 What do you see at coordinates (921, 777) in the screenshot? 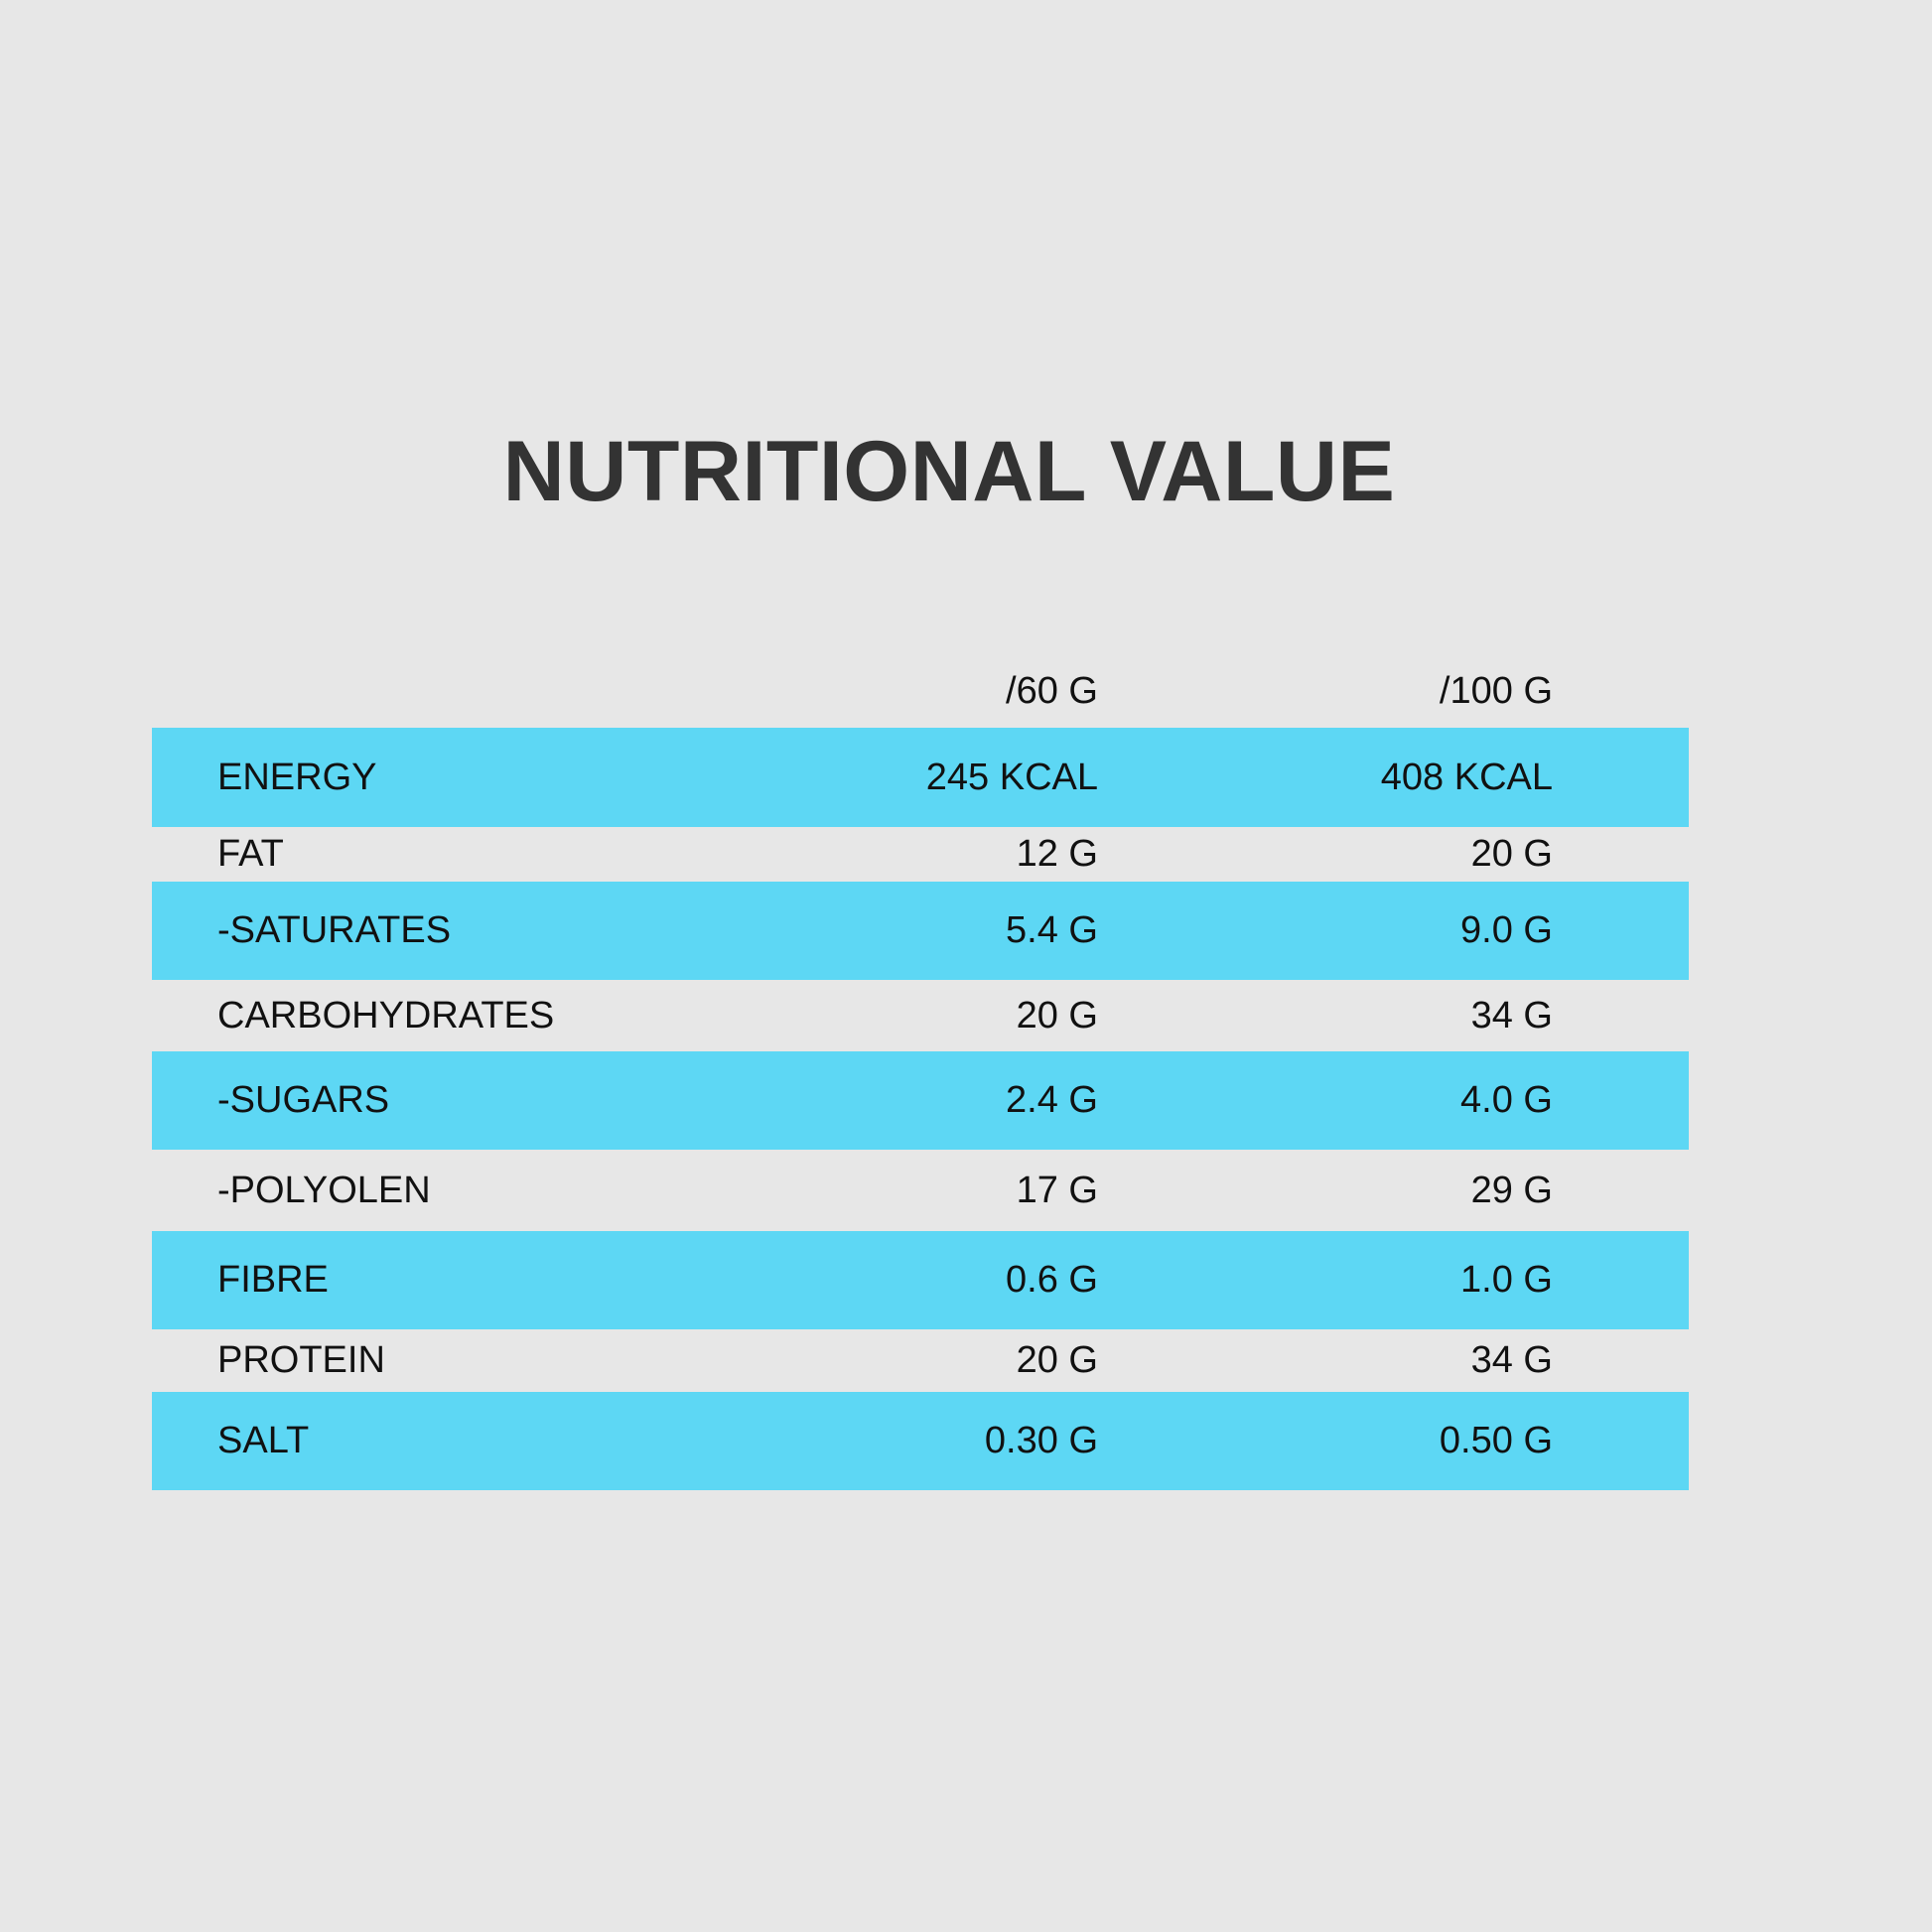
I see `table-row-energy: ENERGY 245 KCAL 408 KCAL` at bounding box center [921, 777].